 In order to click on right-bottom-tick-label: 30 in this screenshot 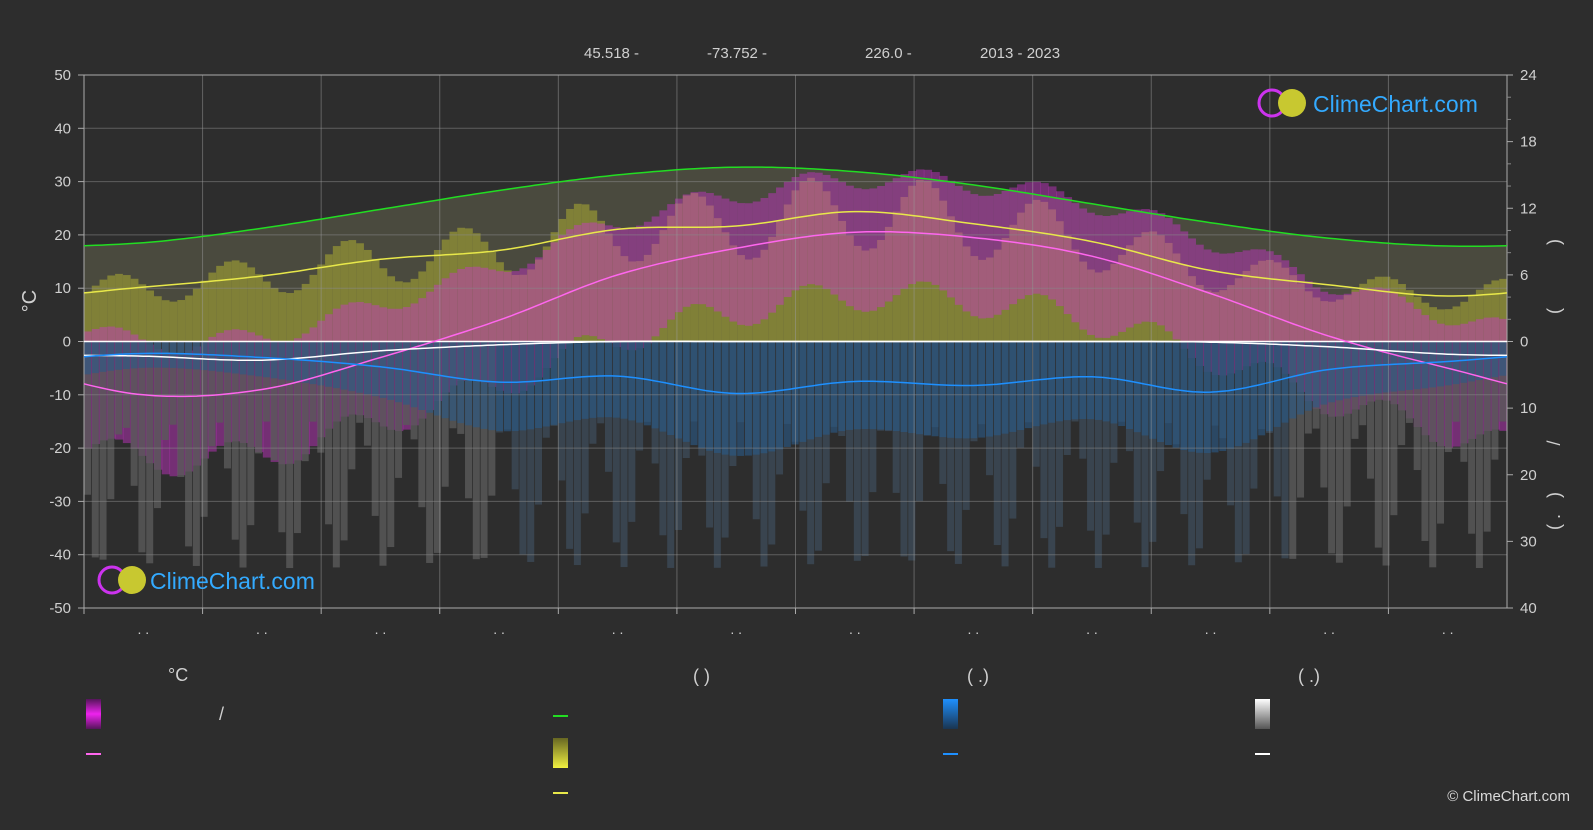, I will do `click(1528, 541)`.